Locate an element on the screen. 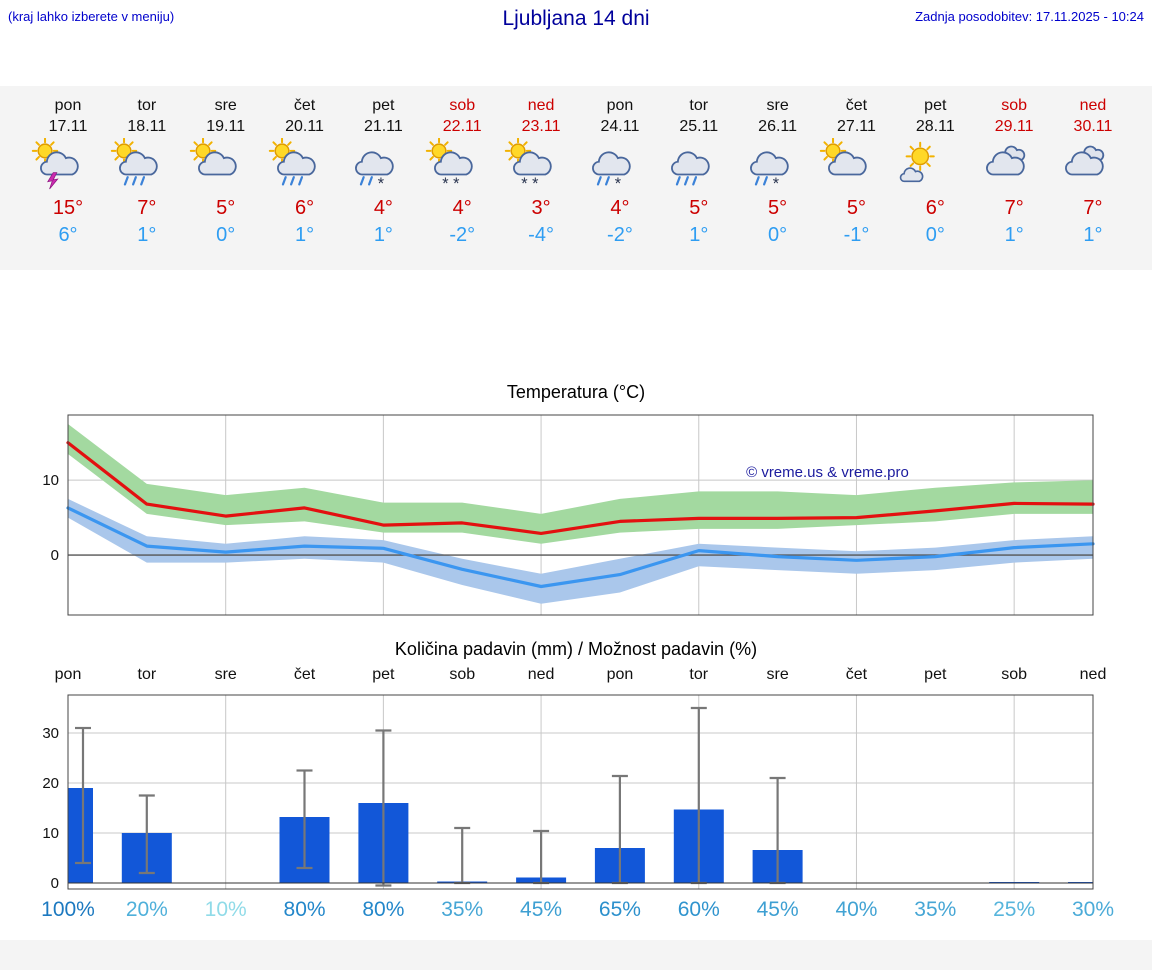 The width and height of the screenshot is (1152, 975). day-date: 22.11 is located at coordinates (462, 126).